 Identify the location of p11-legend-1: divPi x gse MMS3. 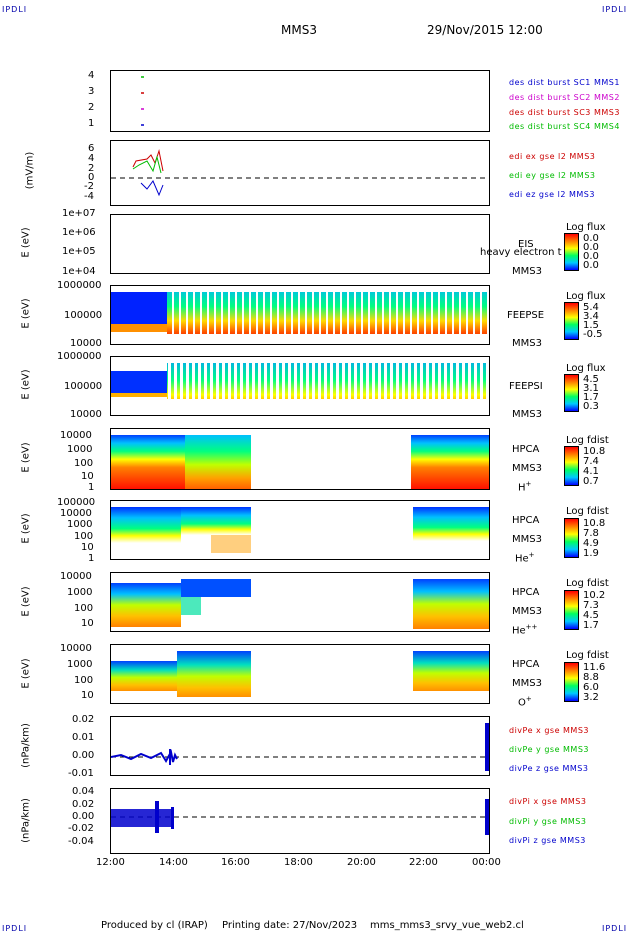
(548, 801).